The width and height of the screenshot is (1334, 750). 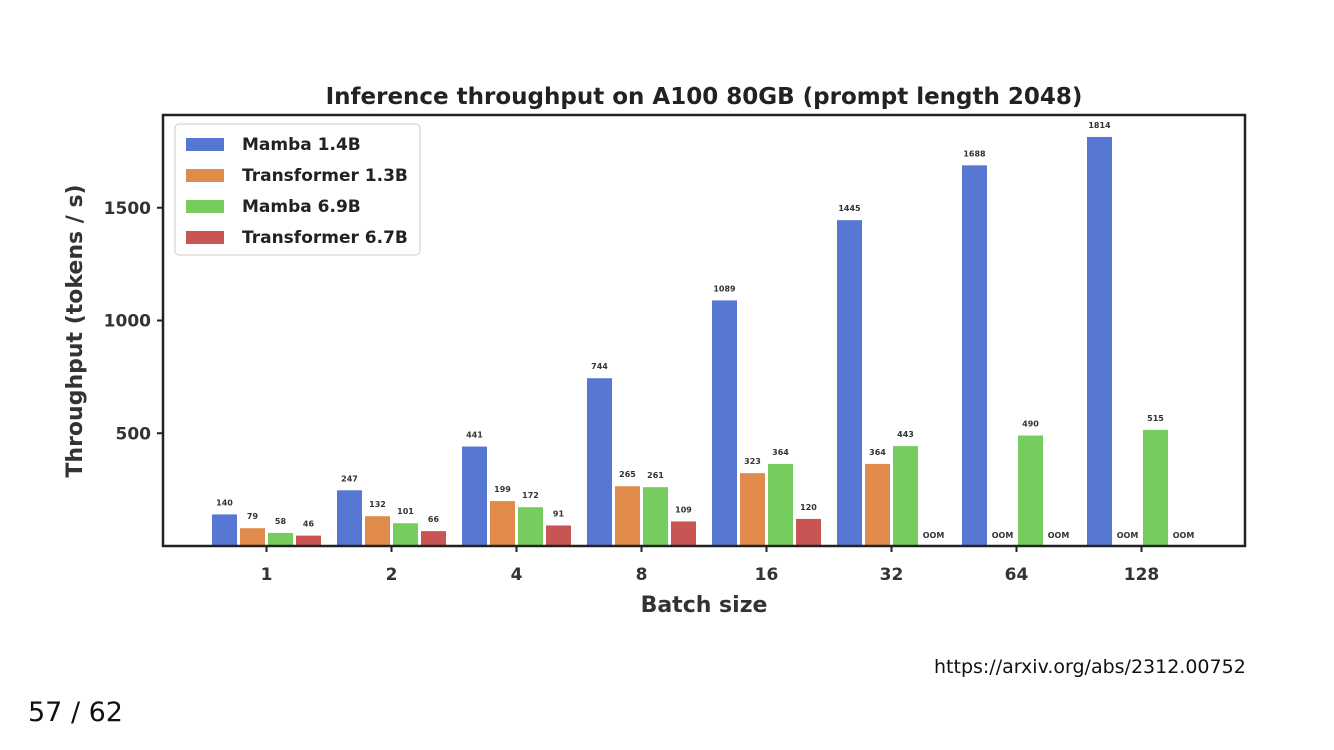 I want to click on y-tick-label: 1500, so click(x=127, y=209).